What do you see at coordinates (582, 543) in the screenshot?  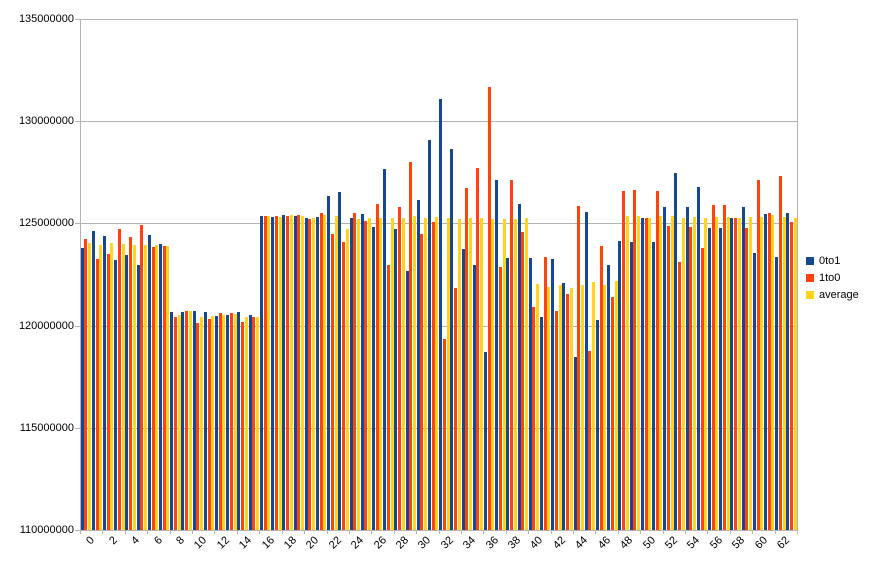 I see `x-axis-label-44: 44` at bounding box center [582, 543].